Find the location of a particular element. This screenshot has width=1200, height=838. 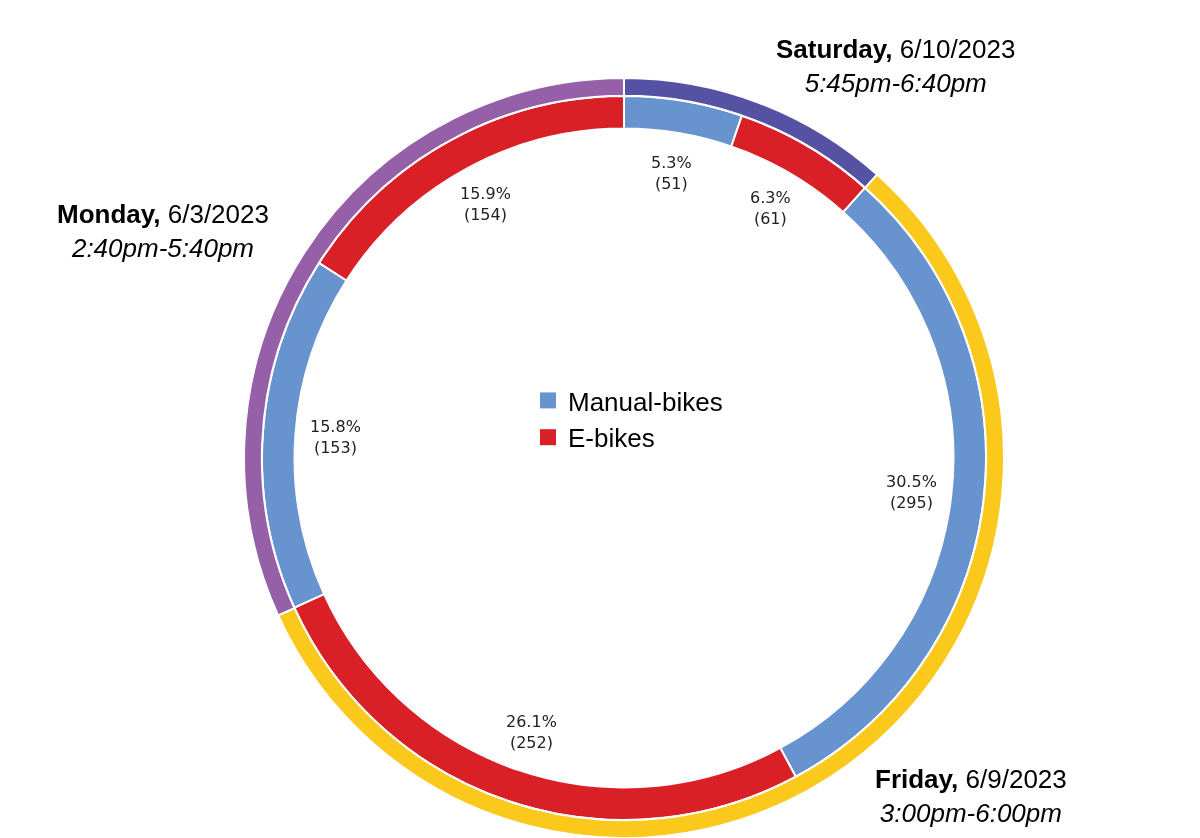

slice-label: Monday, 6/3/2023 2:40pm-5:40pm is located at coordinates (163, 231).